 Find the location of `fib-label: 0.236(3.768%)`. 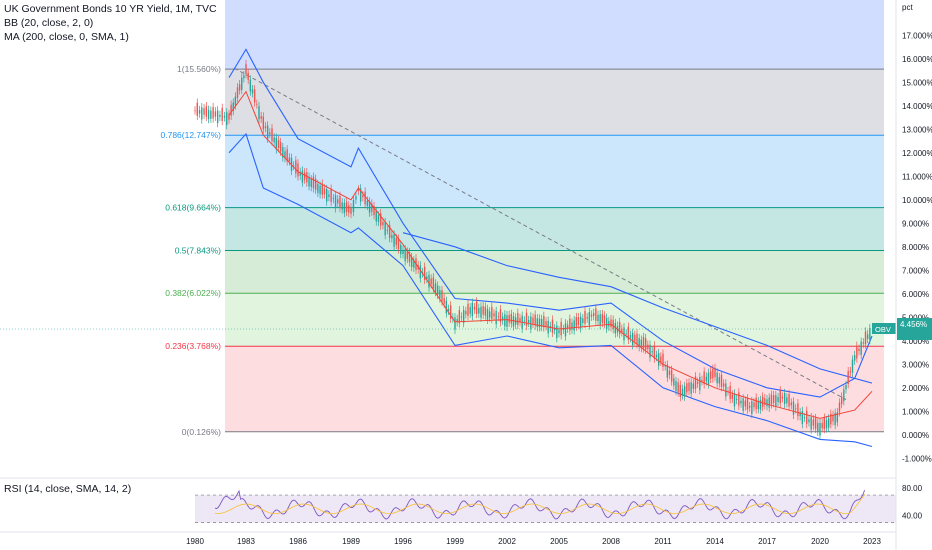

fib-label: 0.236(3.768%) is located at coordinates (193, 346).